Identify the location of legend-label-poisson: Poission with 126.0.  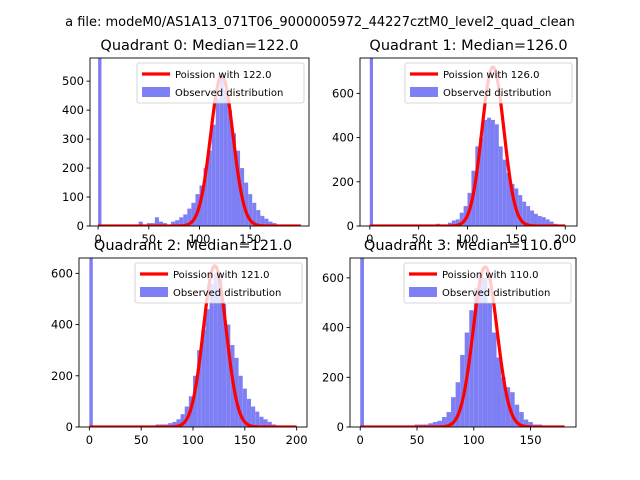
(491, 75).